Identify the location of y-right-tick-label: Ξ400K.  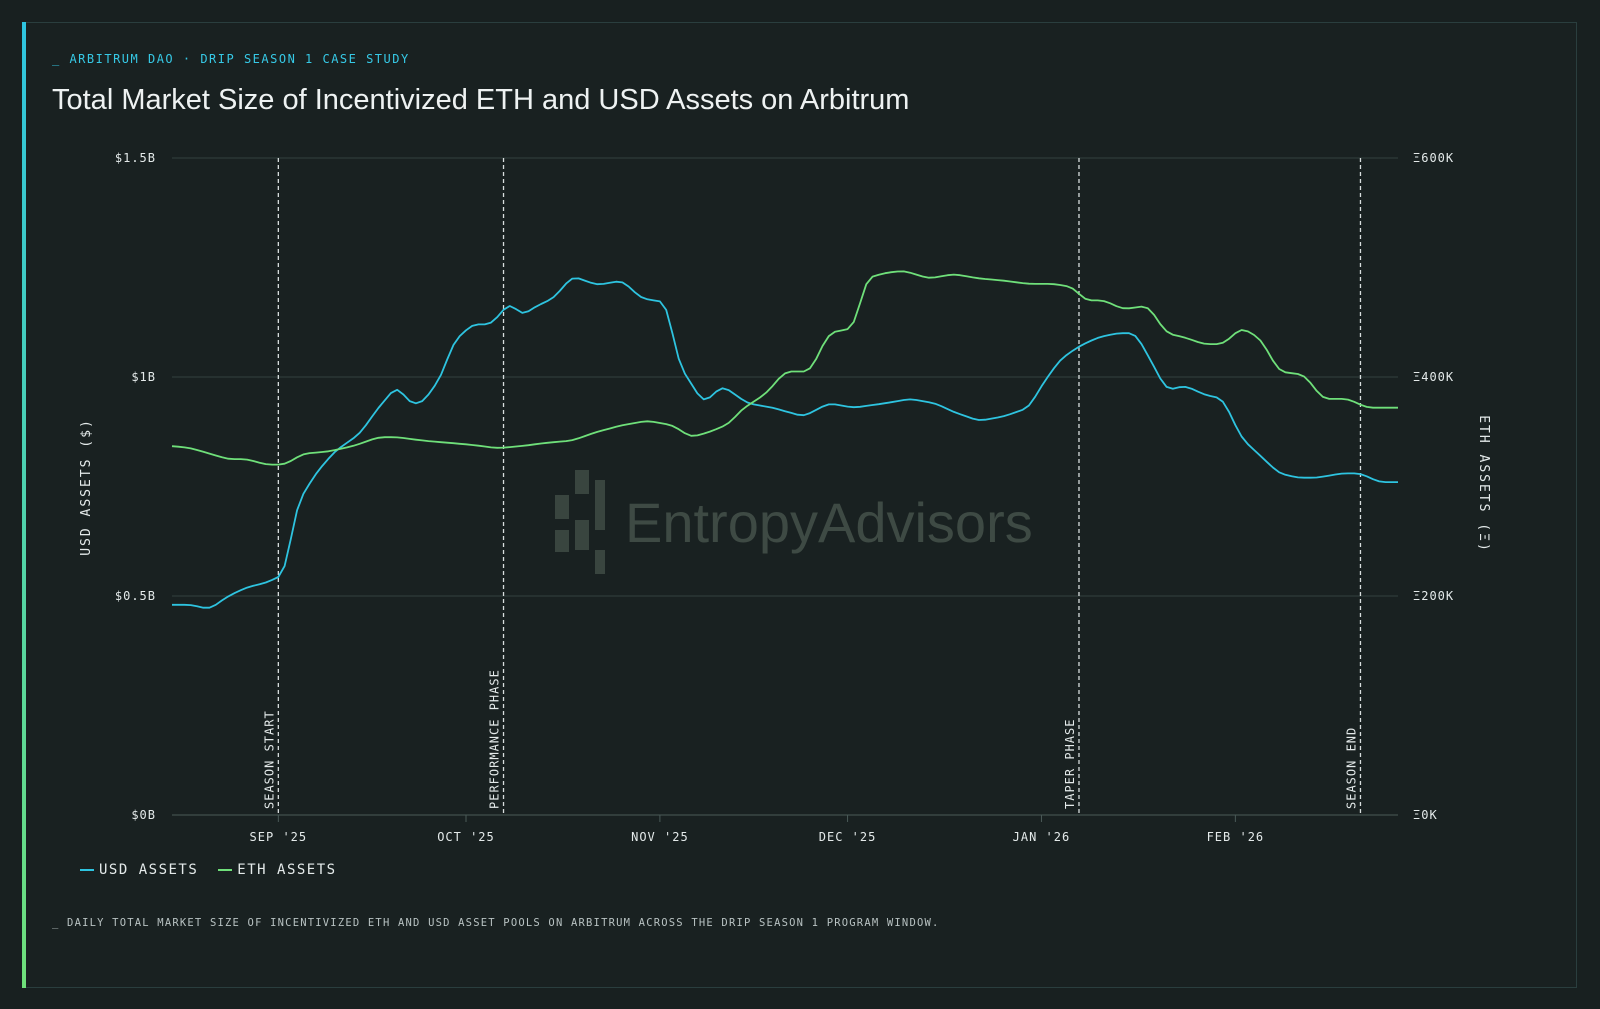
(1433, 377).